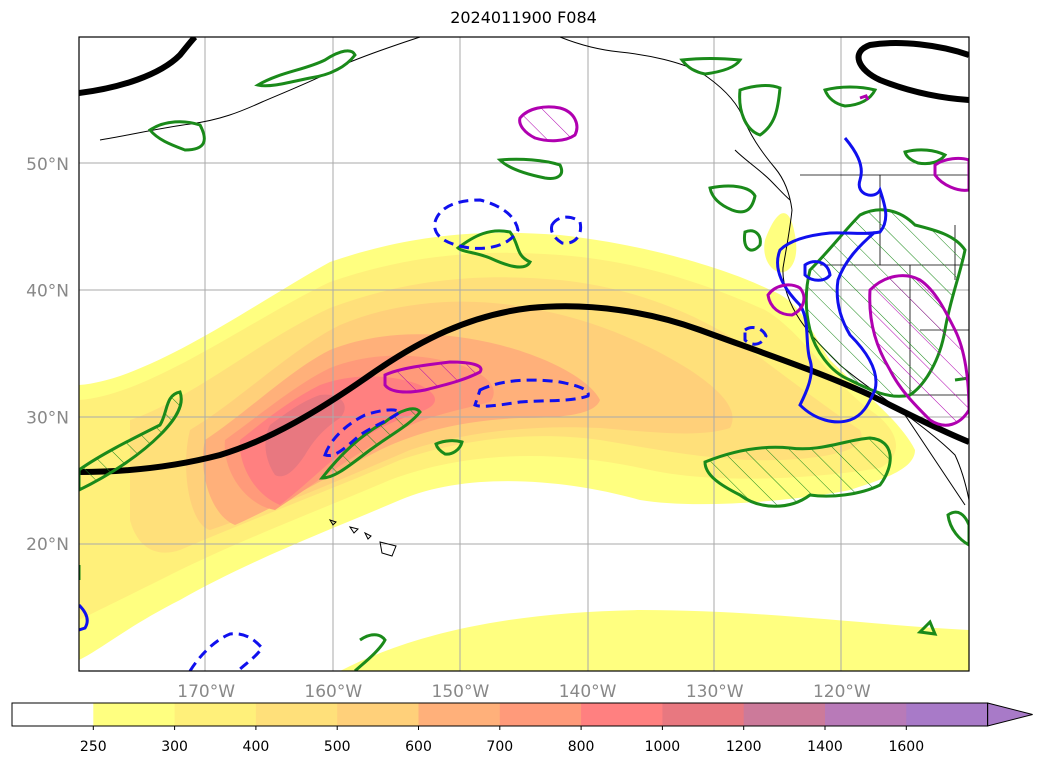 The height and width of the screenshot is (765, 1047). I want to click on lon-label: 140°W, so click(588, 692).